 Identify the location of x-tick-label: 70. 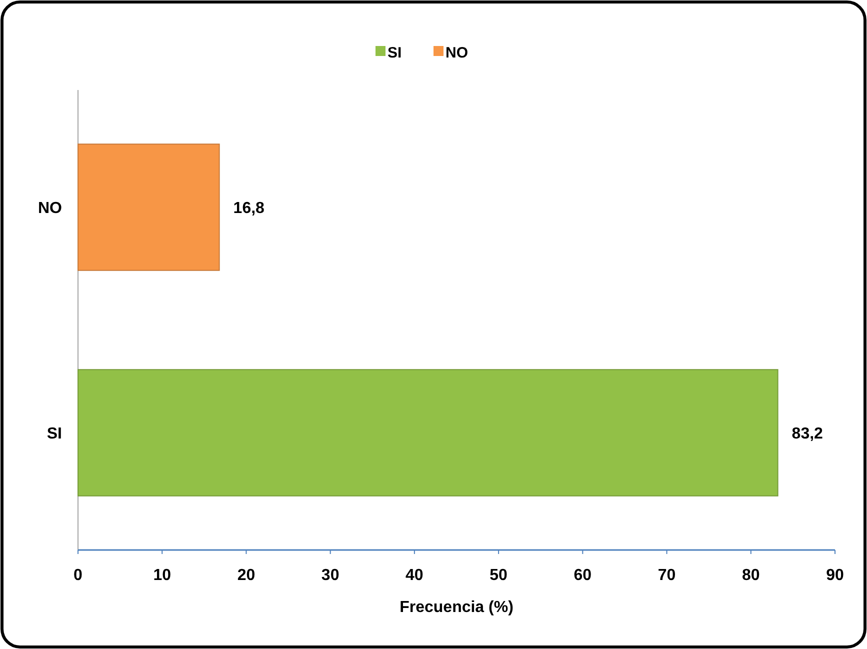
(667, 575).